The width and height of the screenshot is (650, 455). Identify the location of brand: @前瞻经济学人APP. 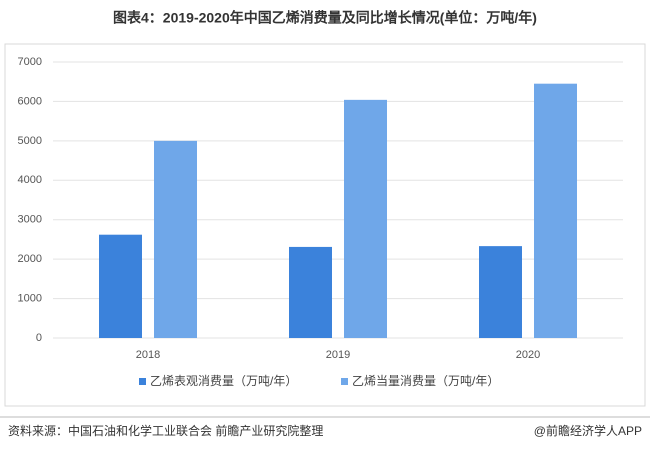
(588, 430).